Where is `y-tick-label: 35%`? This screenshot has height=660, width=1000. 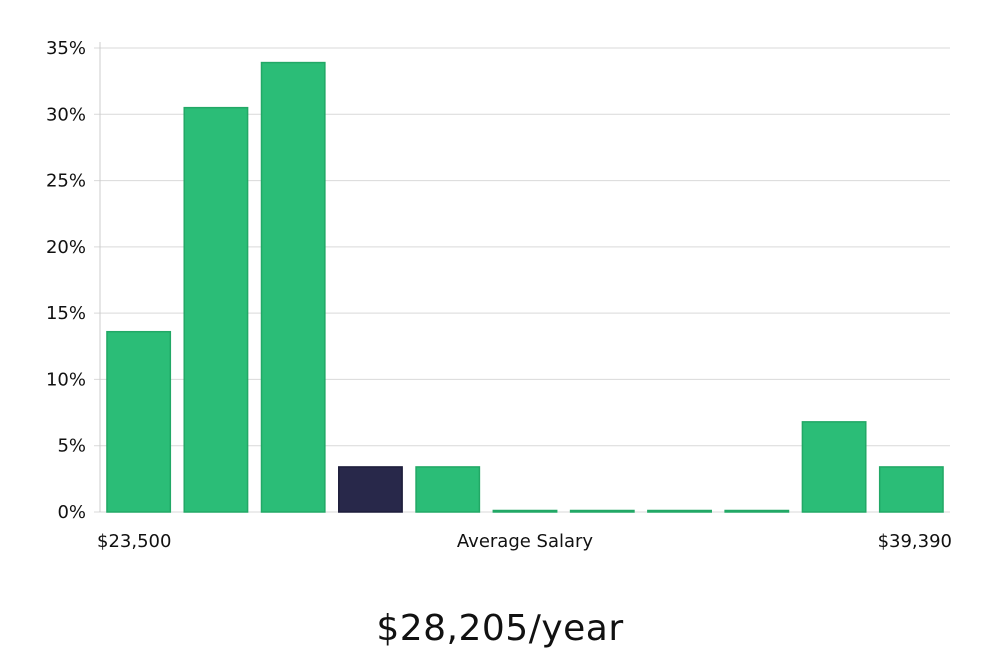 y-tick-label: 35% is located at coordinates (66, 48).